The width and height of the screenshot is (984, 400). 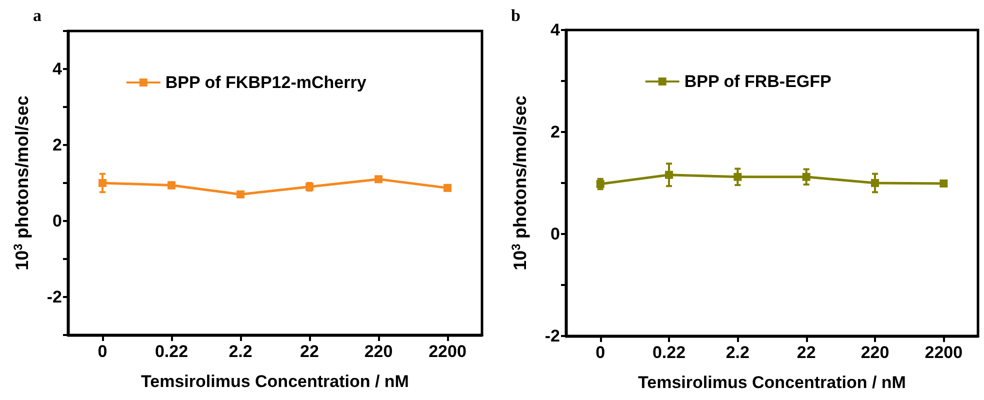 What do you see at coordinates (515, 15) in the screenshot?
I see `chart-title: b` at bounding box center [515, 15].